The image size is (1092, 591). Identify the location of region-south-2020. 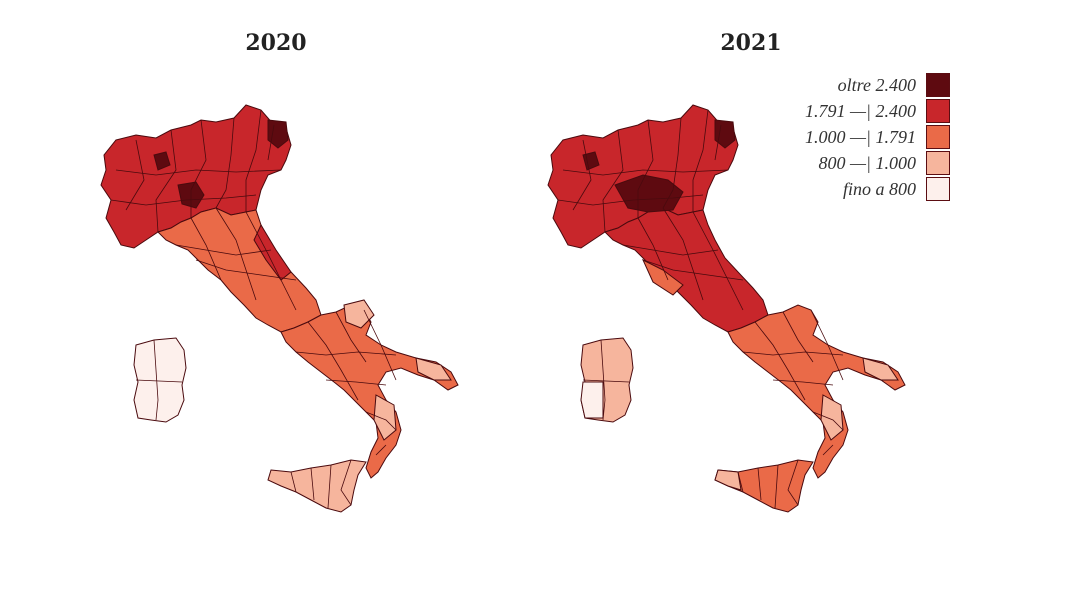
(369, 391).